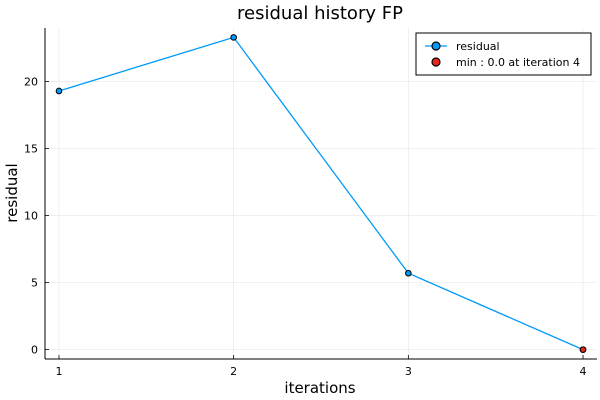 This screenshot has height=400, width=600. Describe the element at coordinates (436, 62) in the screenshot. I see `legend-marker-min` at that location.